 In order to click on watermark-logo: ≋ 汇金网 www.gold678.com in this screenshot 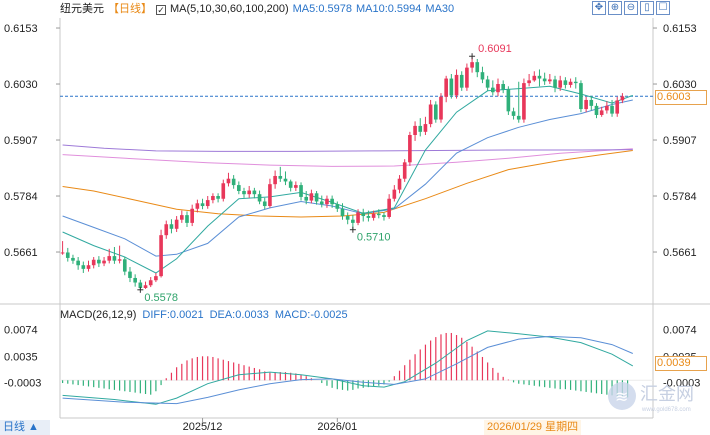, I will do `click(651, 397)`.